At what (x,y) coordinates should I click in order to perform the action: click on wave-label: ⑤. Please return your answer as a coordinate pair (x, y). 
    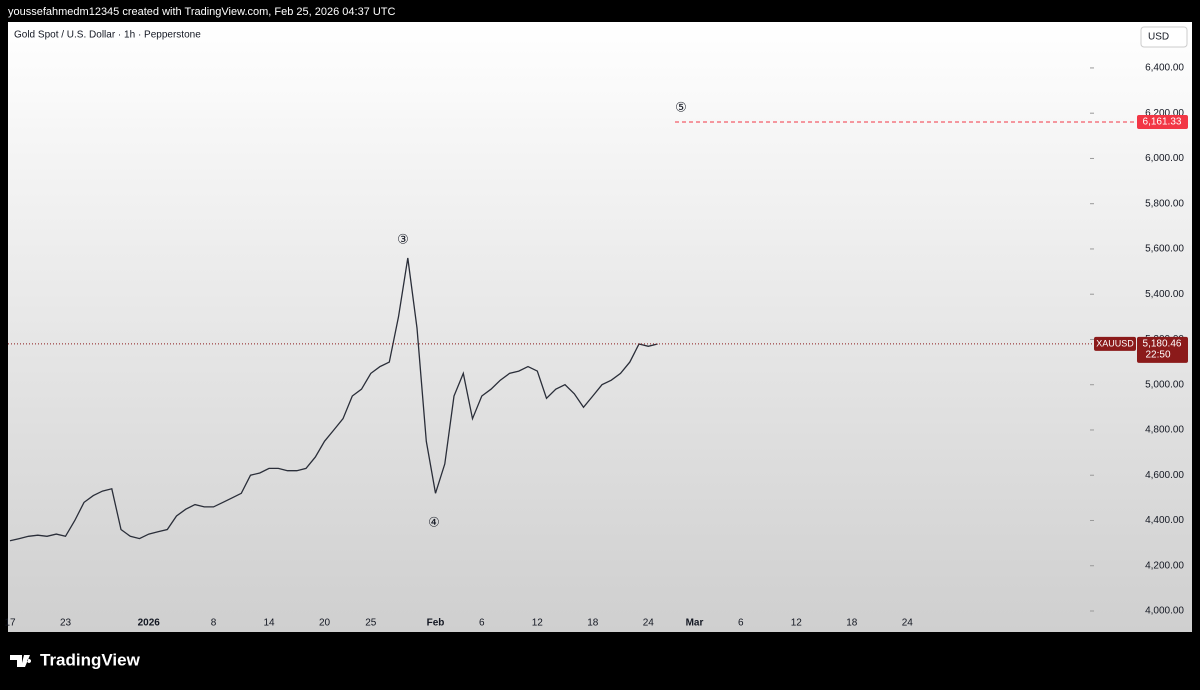
    Looking at the image, I should click on (681, 106).